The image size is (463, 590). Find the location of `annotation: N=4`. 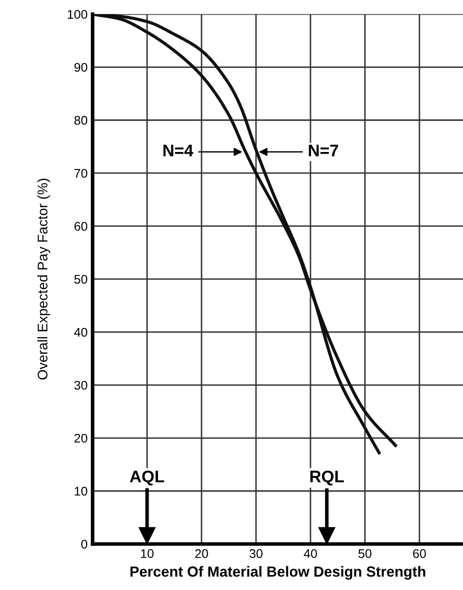

annotation: N=4 is located at coordinates (178, 150).